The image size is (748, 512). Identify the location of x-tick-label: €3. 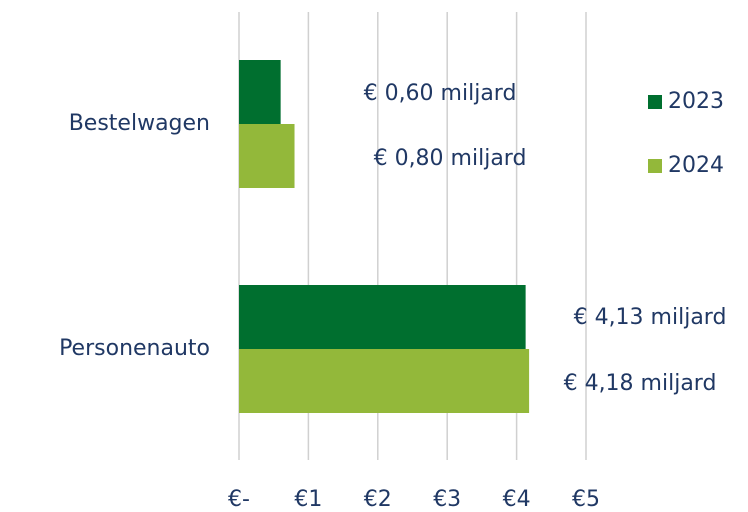
(447, 499).